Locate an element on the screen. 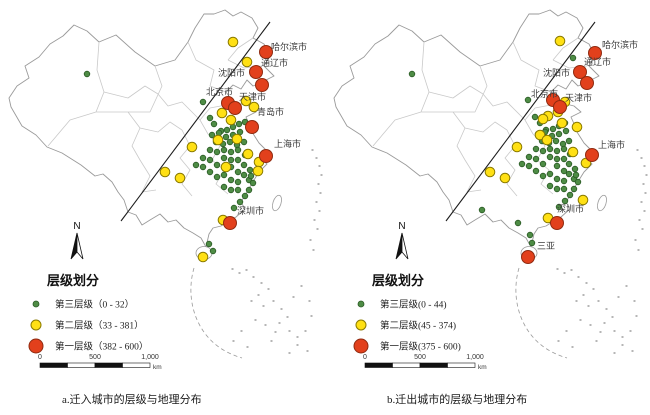 This screenshot has height=415, width=650. city-label: 北京市 is located at coordinates (544, 93).